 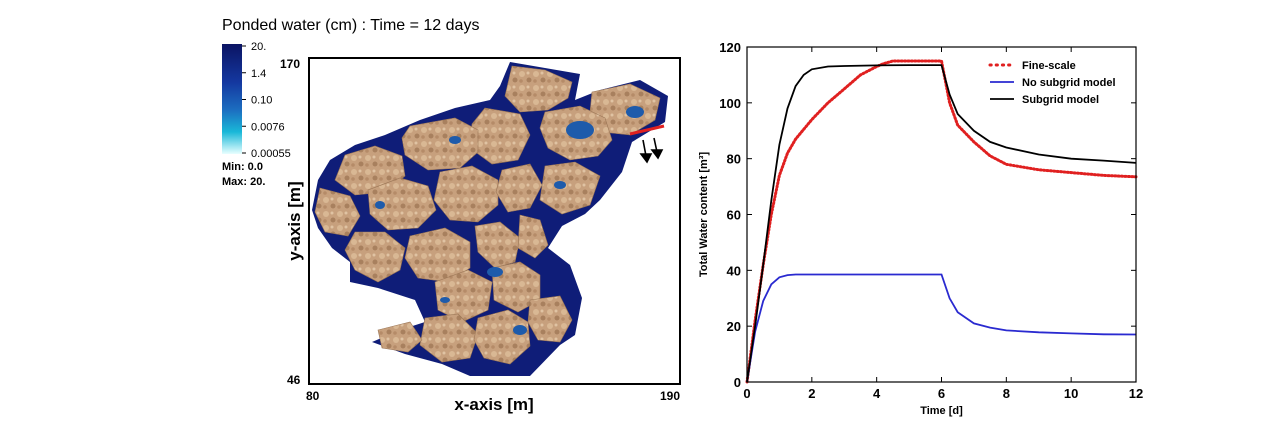 What do you see at coordinates (704, 215) in the screenshot?
I see `chart-y-axis-label: Total Water content [m³]` at bounding box center [704, 215].